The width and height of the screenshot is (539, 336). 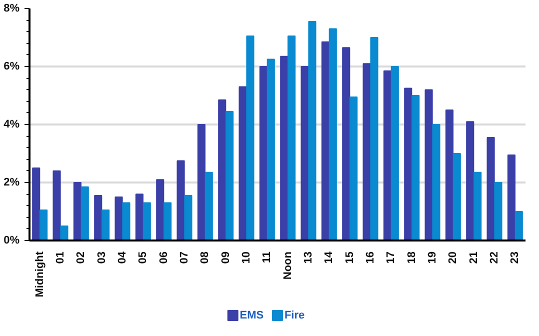 I want to click on x-tick-label: 13, so click(x=308, y=257).